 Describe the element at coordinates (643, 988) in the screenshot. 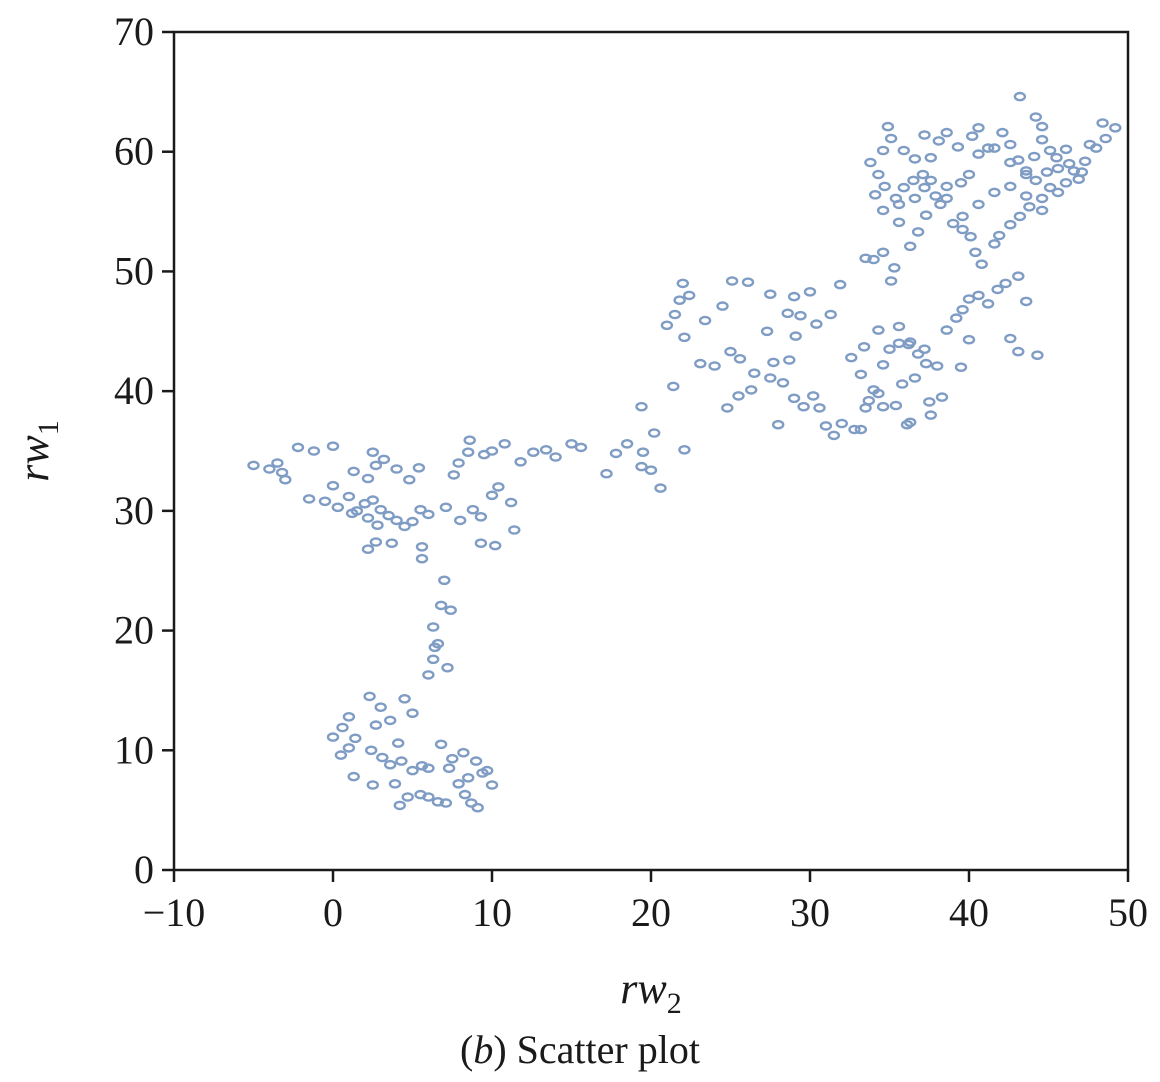

I see `x-axis-label-base: rw` at that location.